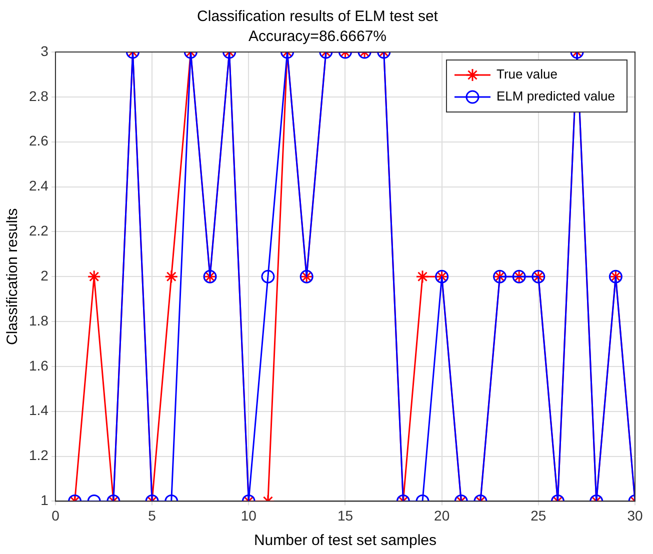 The height and width of the screenshot is (554, 653). What do you see at coordinates (44, 500) in the screenshot?
I see `y-tick-label: 1` at bounding box center [44, 500].